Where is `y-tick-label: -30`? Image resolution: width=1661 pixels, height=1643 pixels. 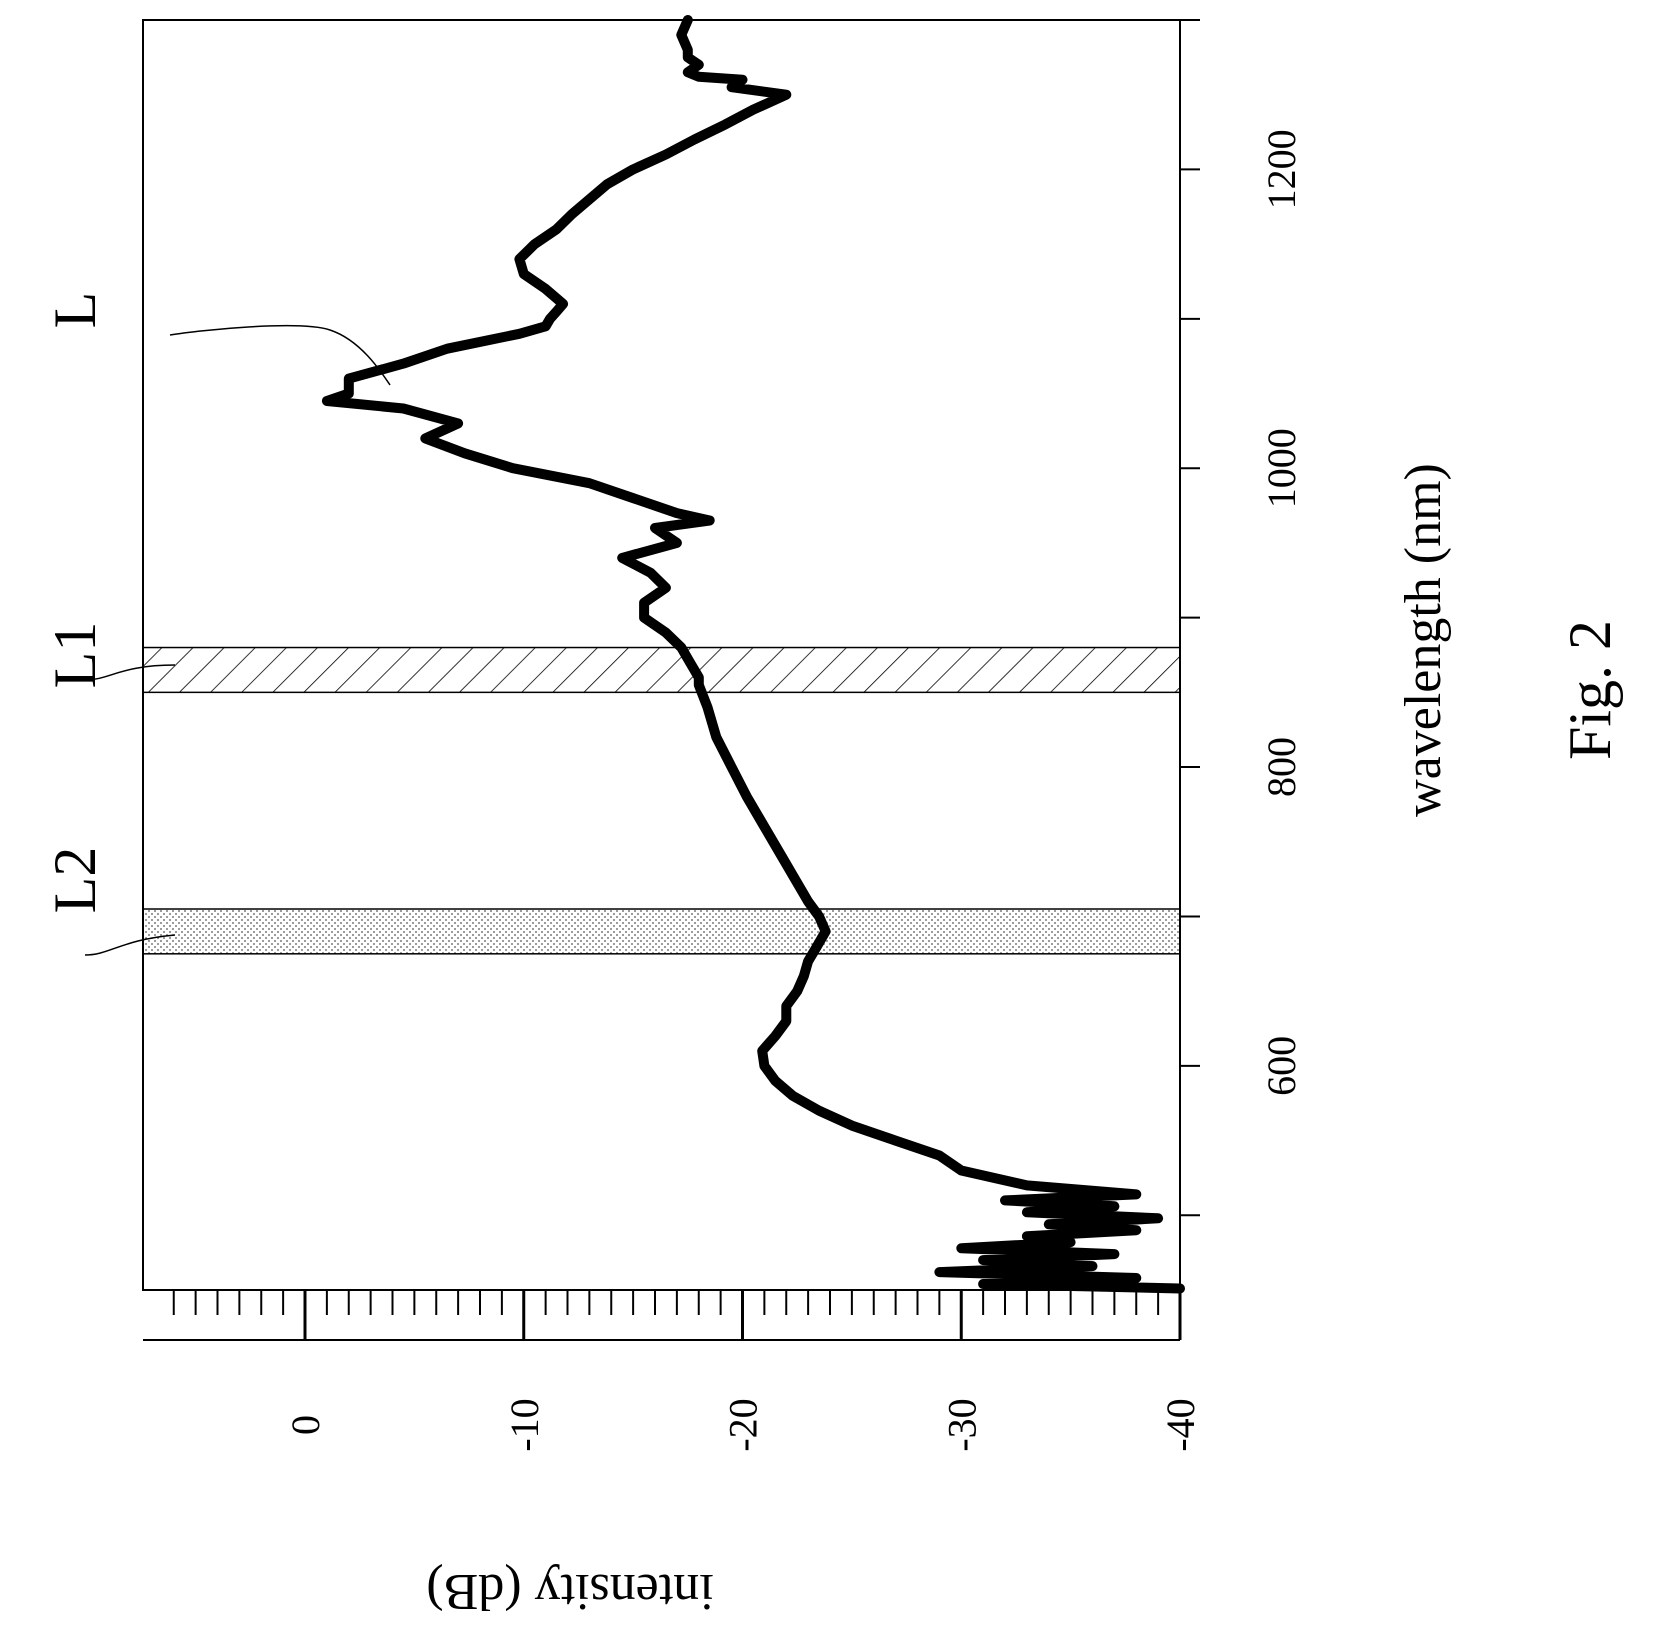
y-tick-label: -30 is located at coordinates (961, 1424).